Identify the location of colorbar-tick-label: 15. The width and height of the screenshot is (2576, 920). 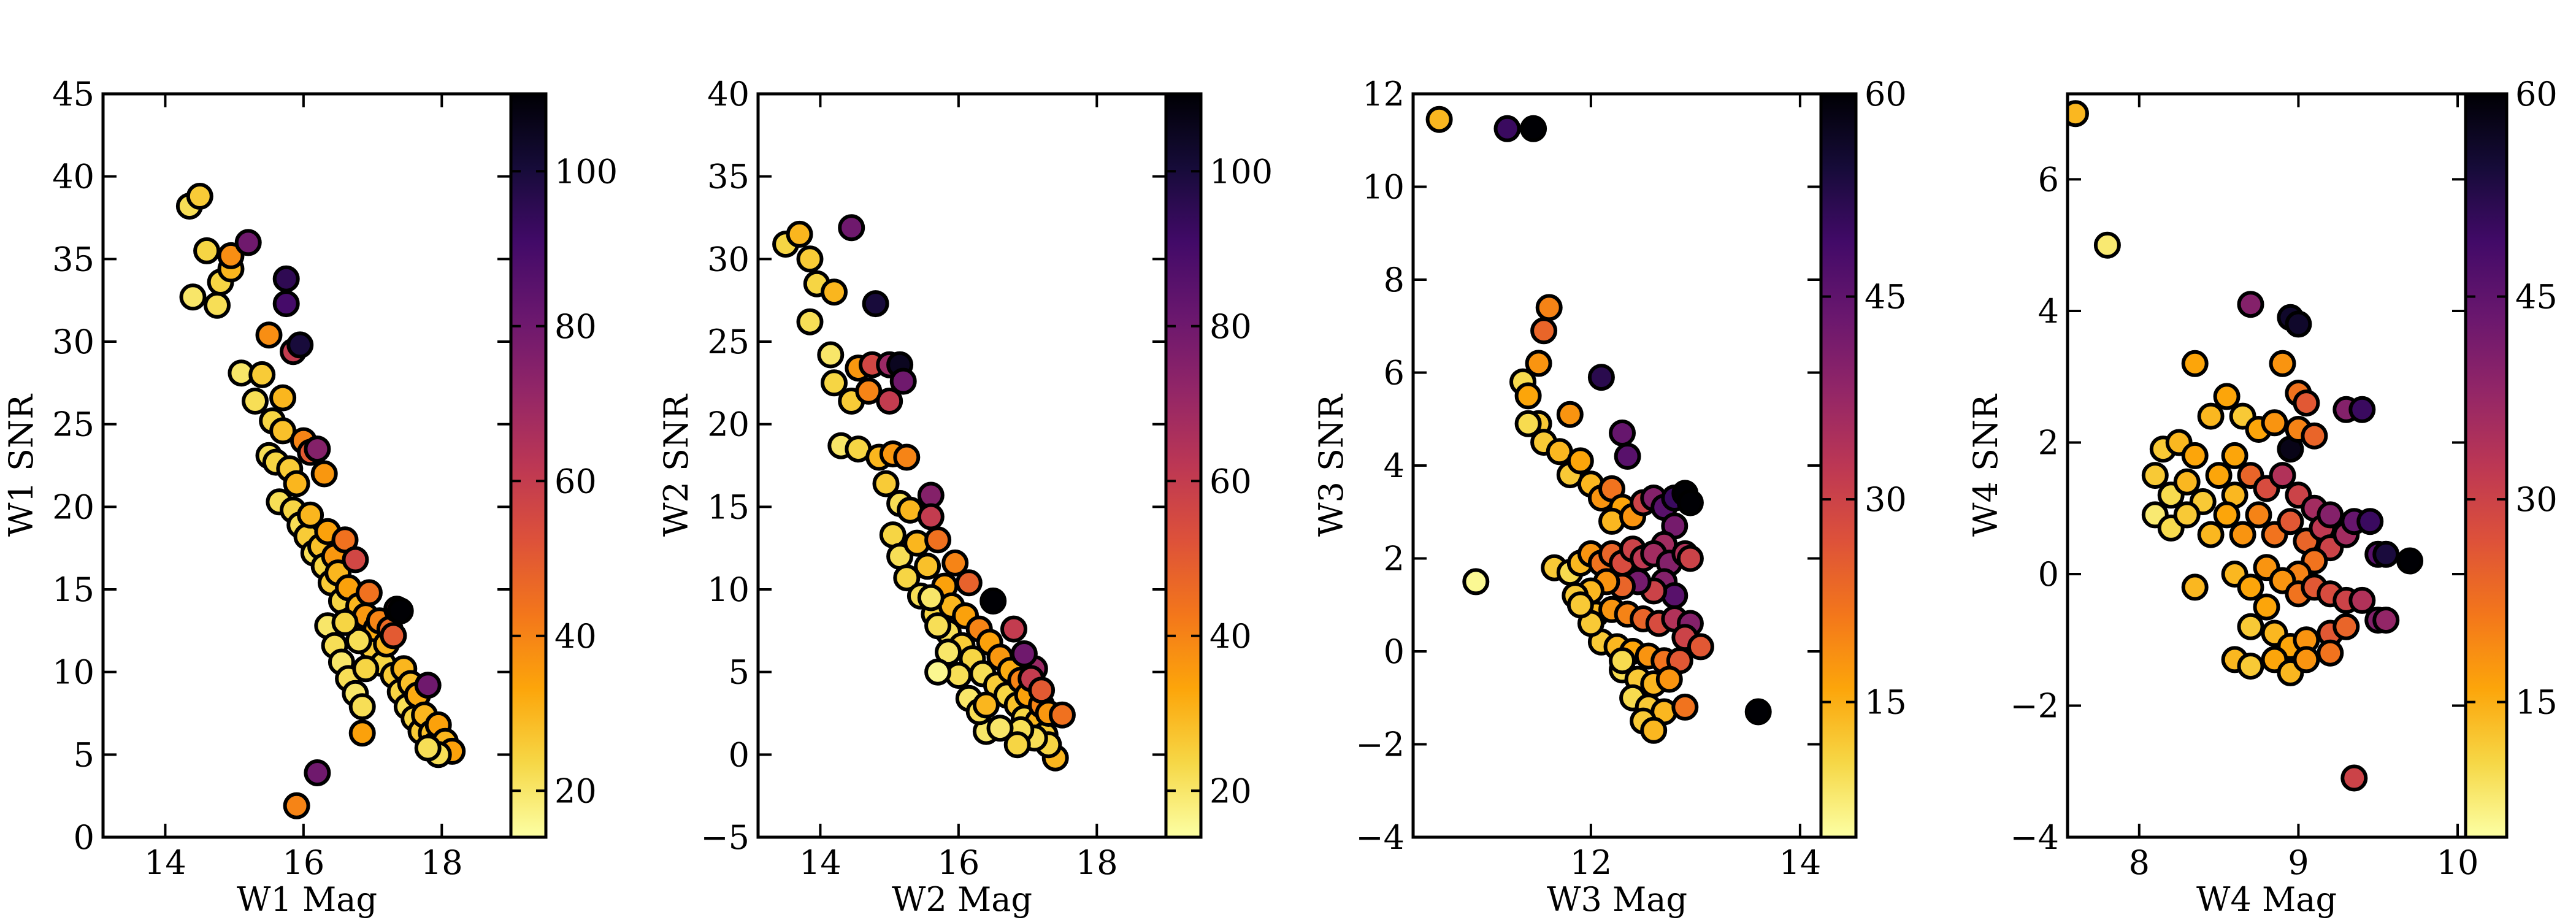
(1886, 702).